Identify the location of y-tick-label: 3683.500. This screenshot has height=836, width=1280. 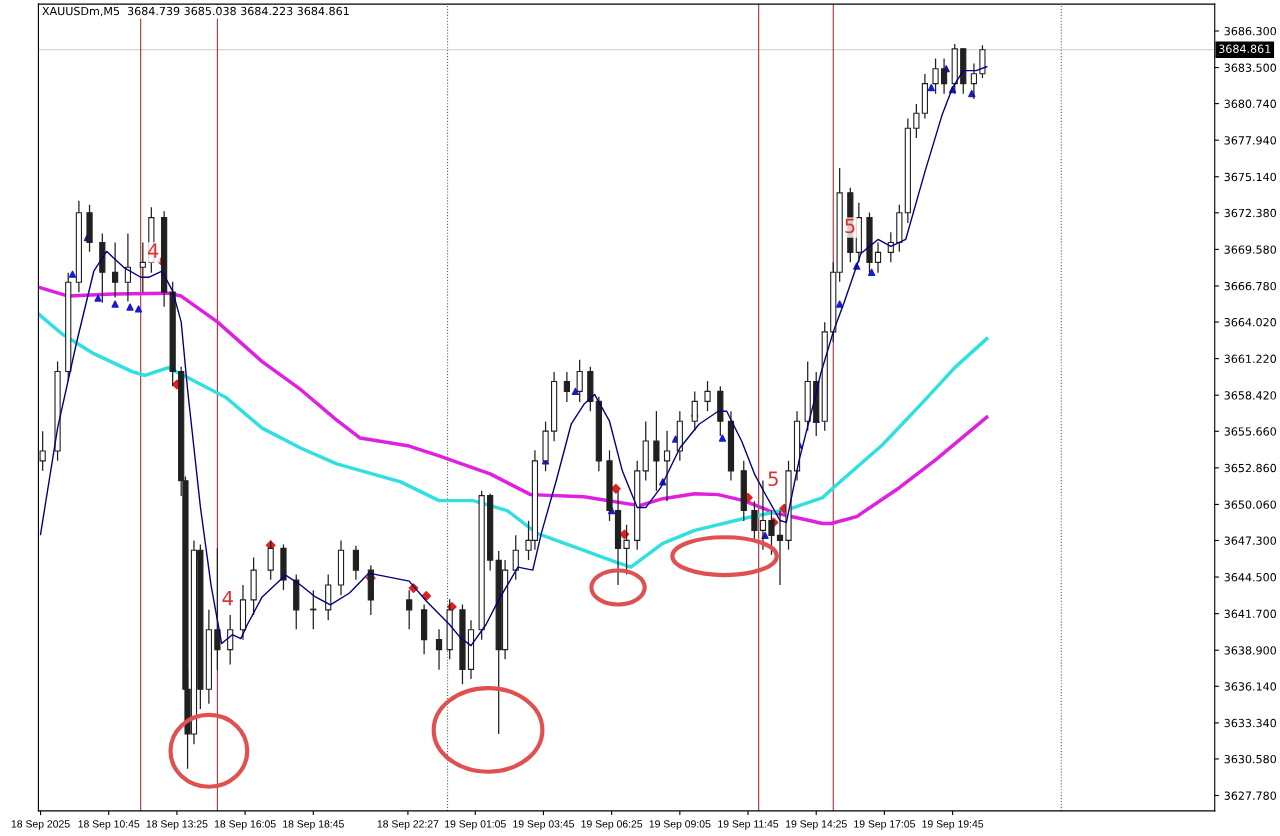
(1250, 67).